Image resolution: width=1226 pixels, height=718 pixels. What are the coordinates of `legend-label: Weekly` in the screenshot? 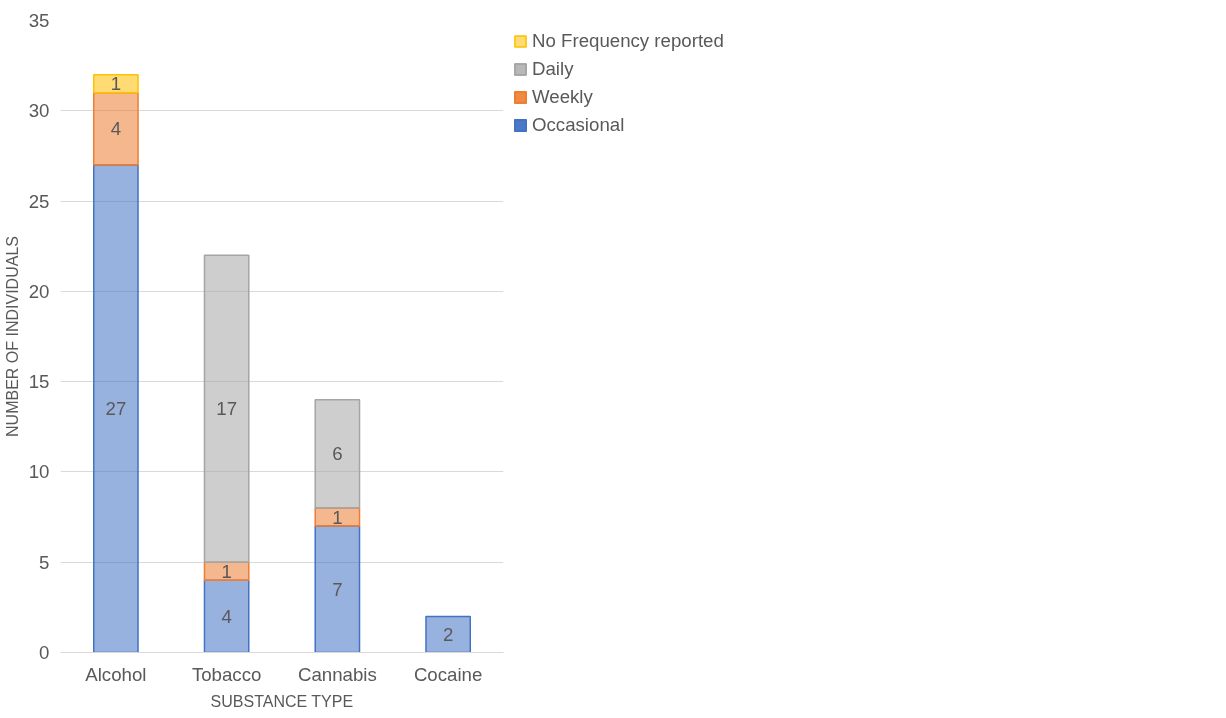 It's located at (562, 97).